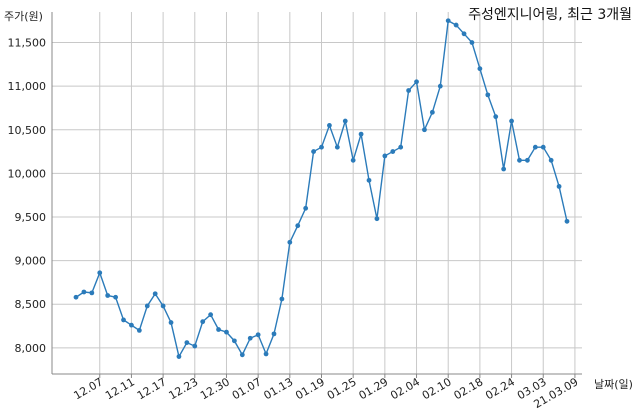 The width and height of the screenshot is (640, 414). Describe the element at coordinates (27, 173) in the screenshot. I see `y-tick-label: 10,000` at that location.